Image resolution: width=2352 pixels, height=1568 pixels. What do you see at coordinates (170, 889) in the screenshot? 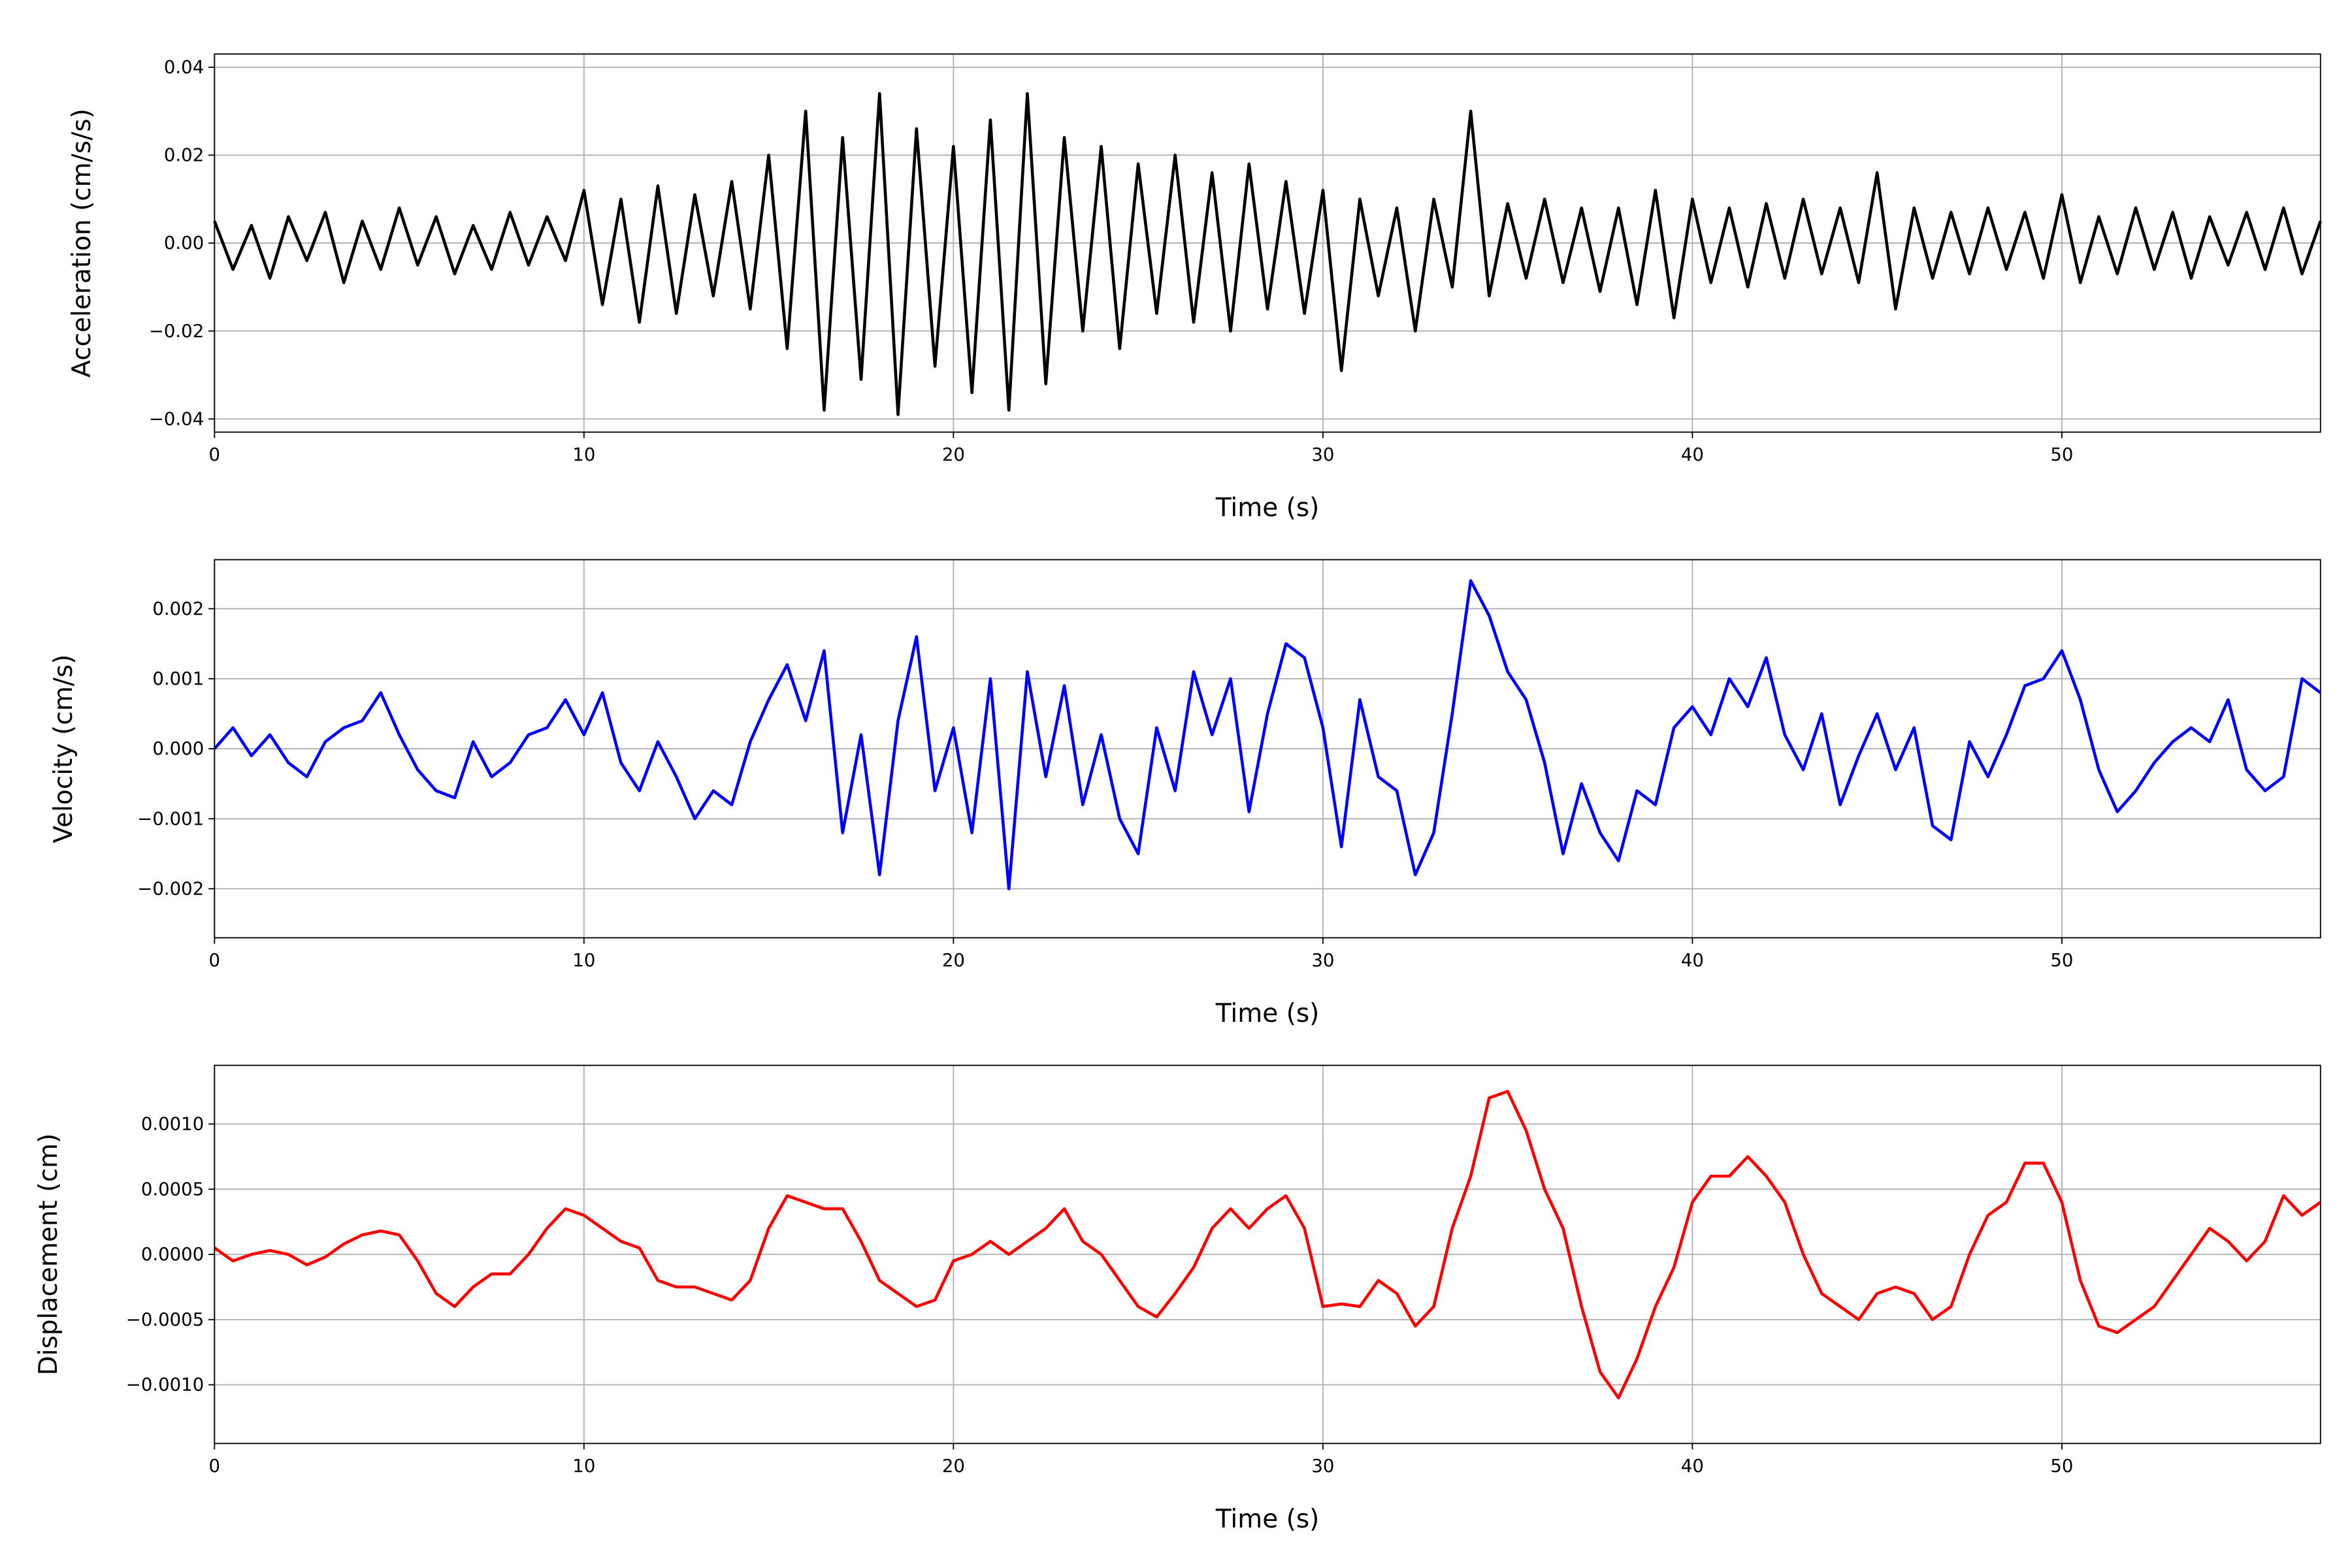
I see `y-tick-label: −0.002` at bounding box center [170, 889].